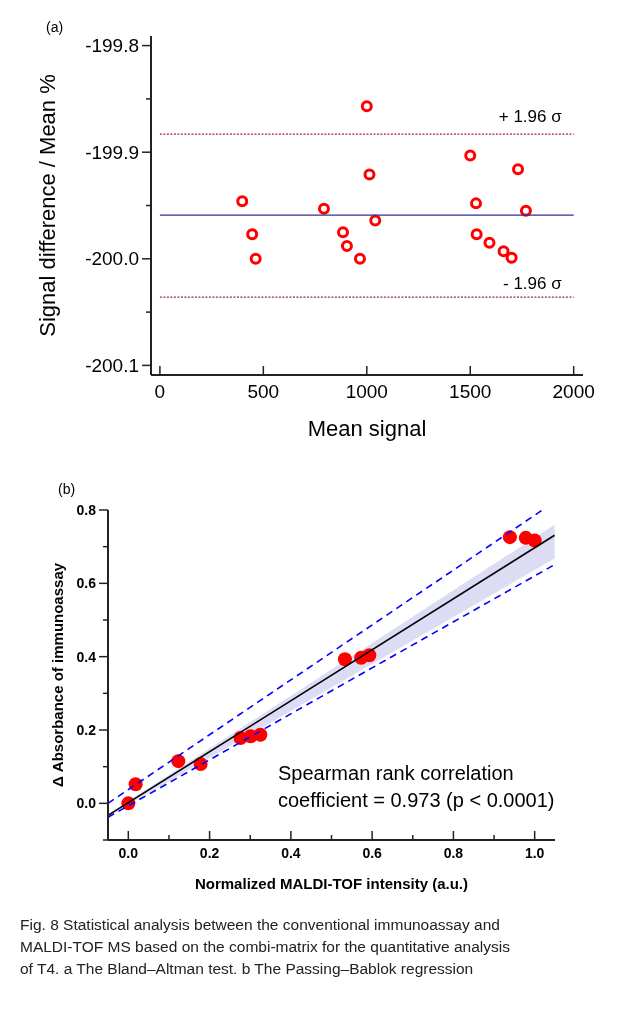  Describe the element at coordinates (291, 853) in the screenshot. I see `x-tick-label: 0.4` at that location.